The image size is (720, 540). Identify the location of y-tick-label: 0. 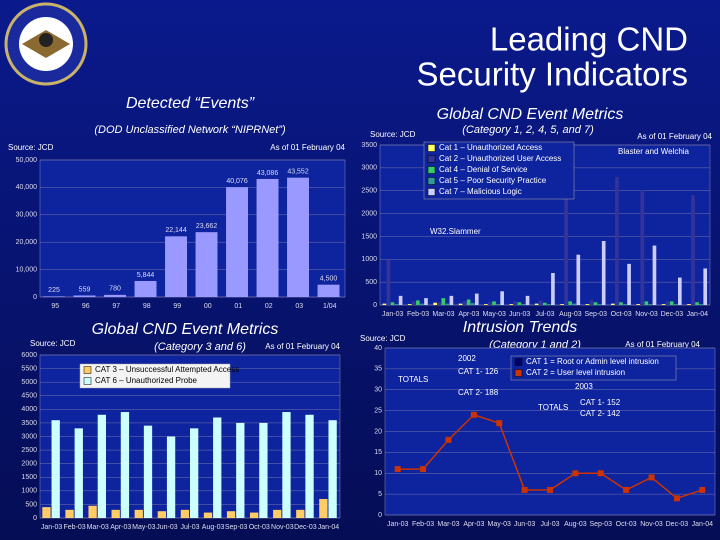
(375, 305).